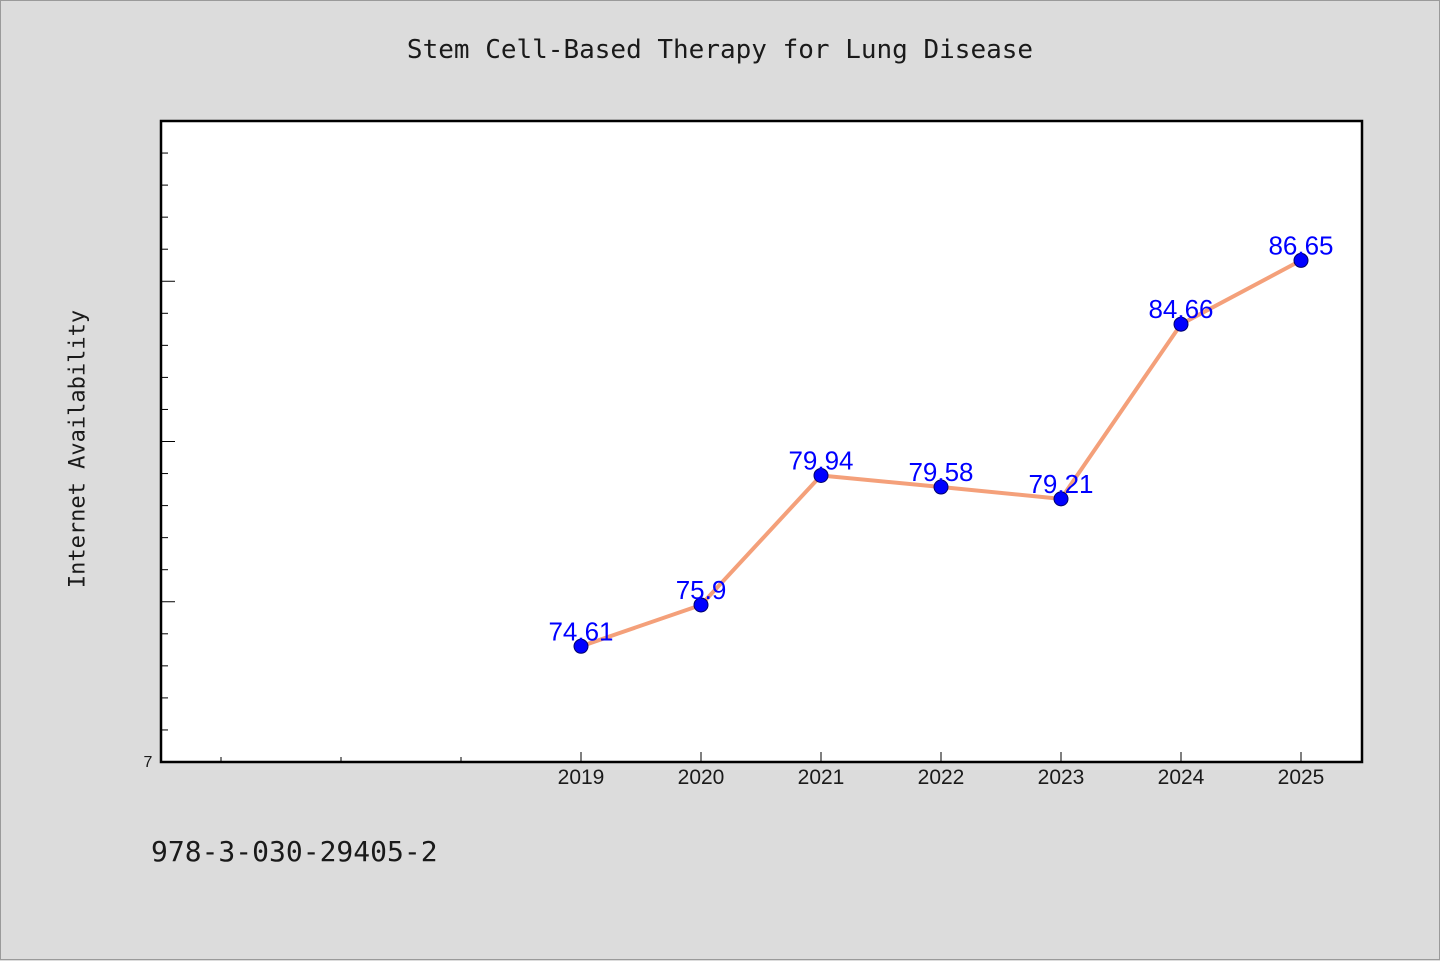 Image resolution: width=1440 pixels, height=961 pixels. I want to click on x-tick-label: 2020, so click(701, 777).